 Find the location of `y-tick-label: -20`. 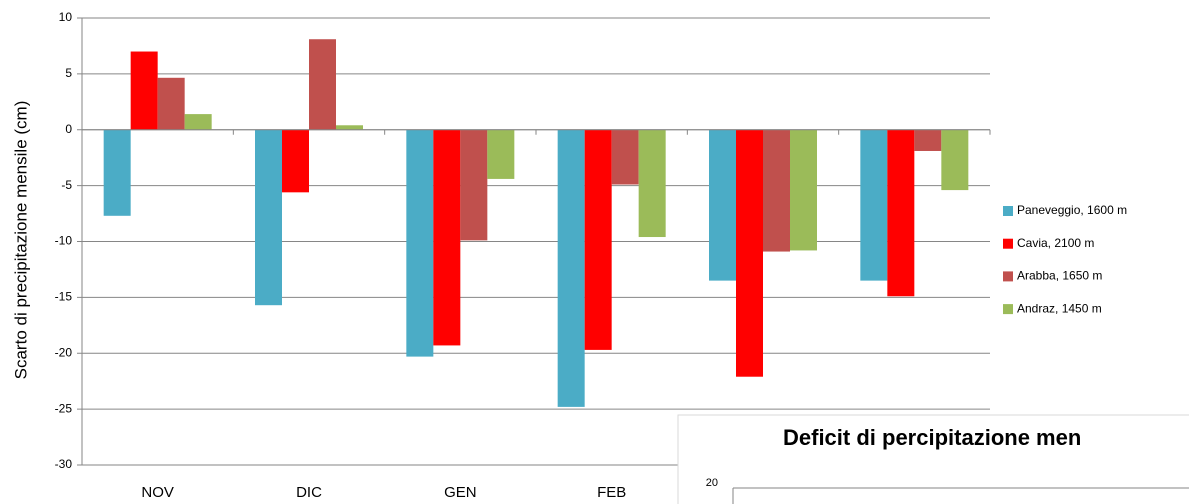

y-tick-label: -20 is located at coordinates (64, 352).